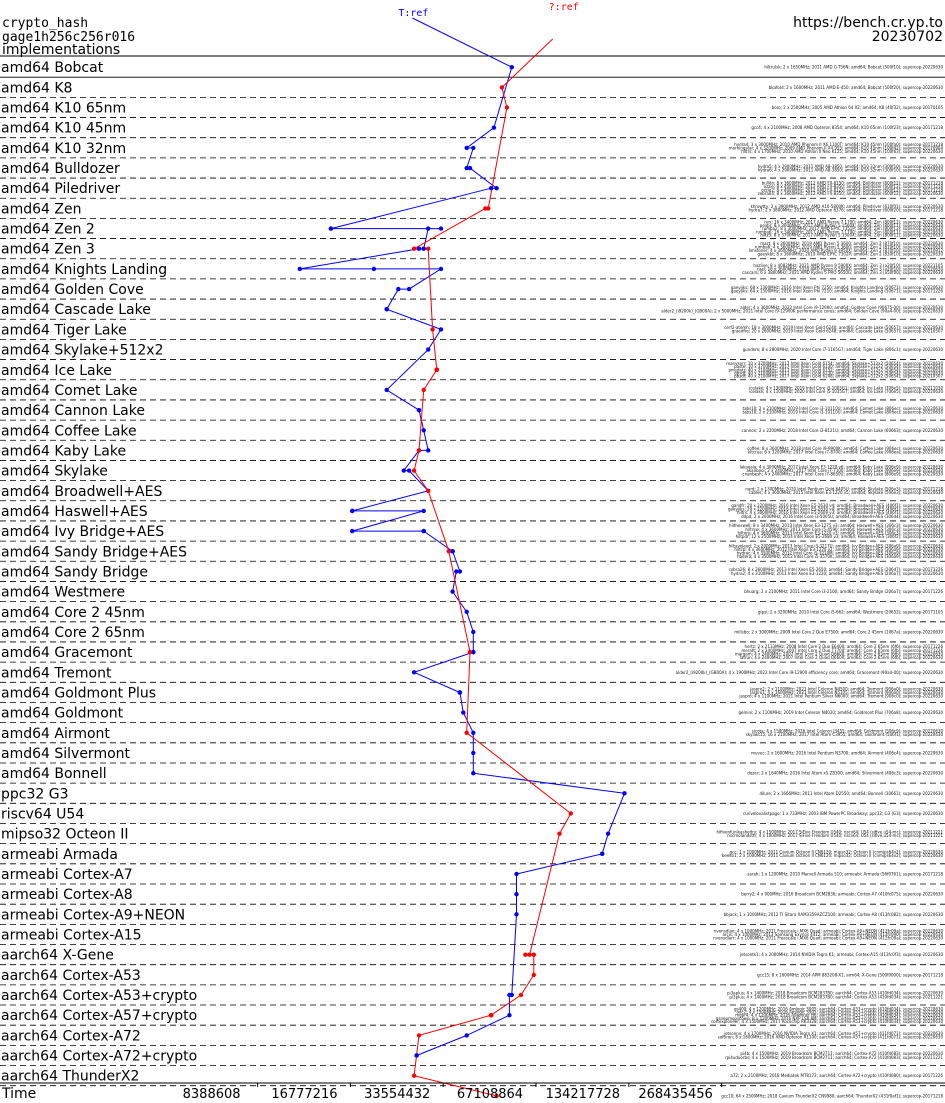  I want to click on x-tick-label: 268435456, so click(675, 1094).